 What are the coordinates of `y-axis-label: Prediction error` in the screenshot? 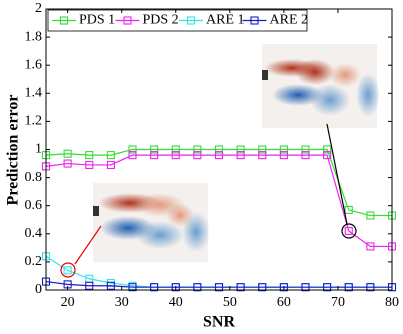 It's located at (13, 150).